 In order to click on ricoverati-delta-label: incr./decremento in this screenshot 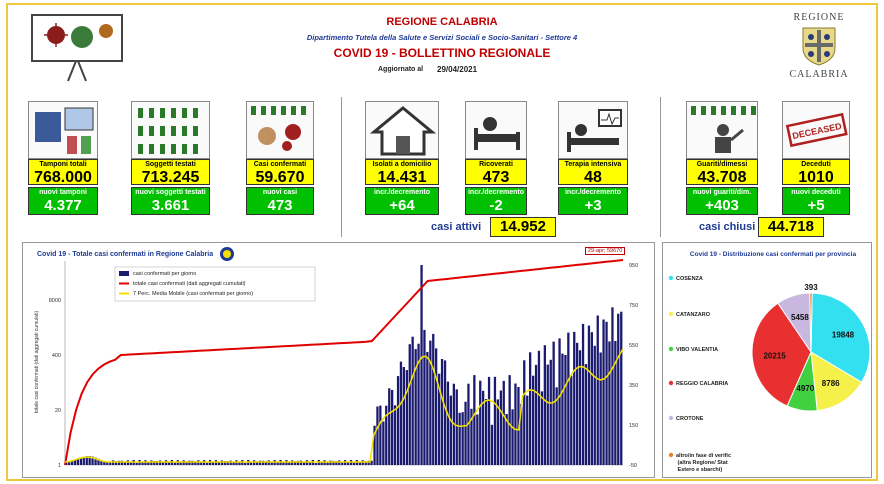, I will do `click(496, 192)`.